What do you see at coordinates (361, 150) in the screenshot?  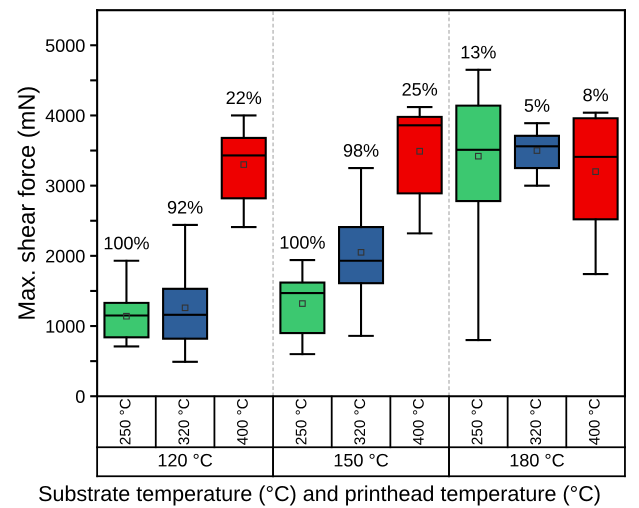 I see `annotation: 98%` at bounding box center [361, 150].